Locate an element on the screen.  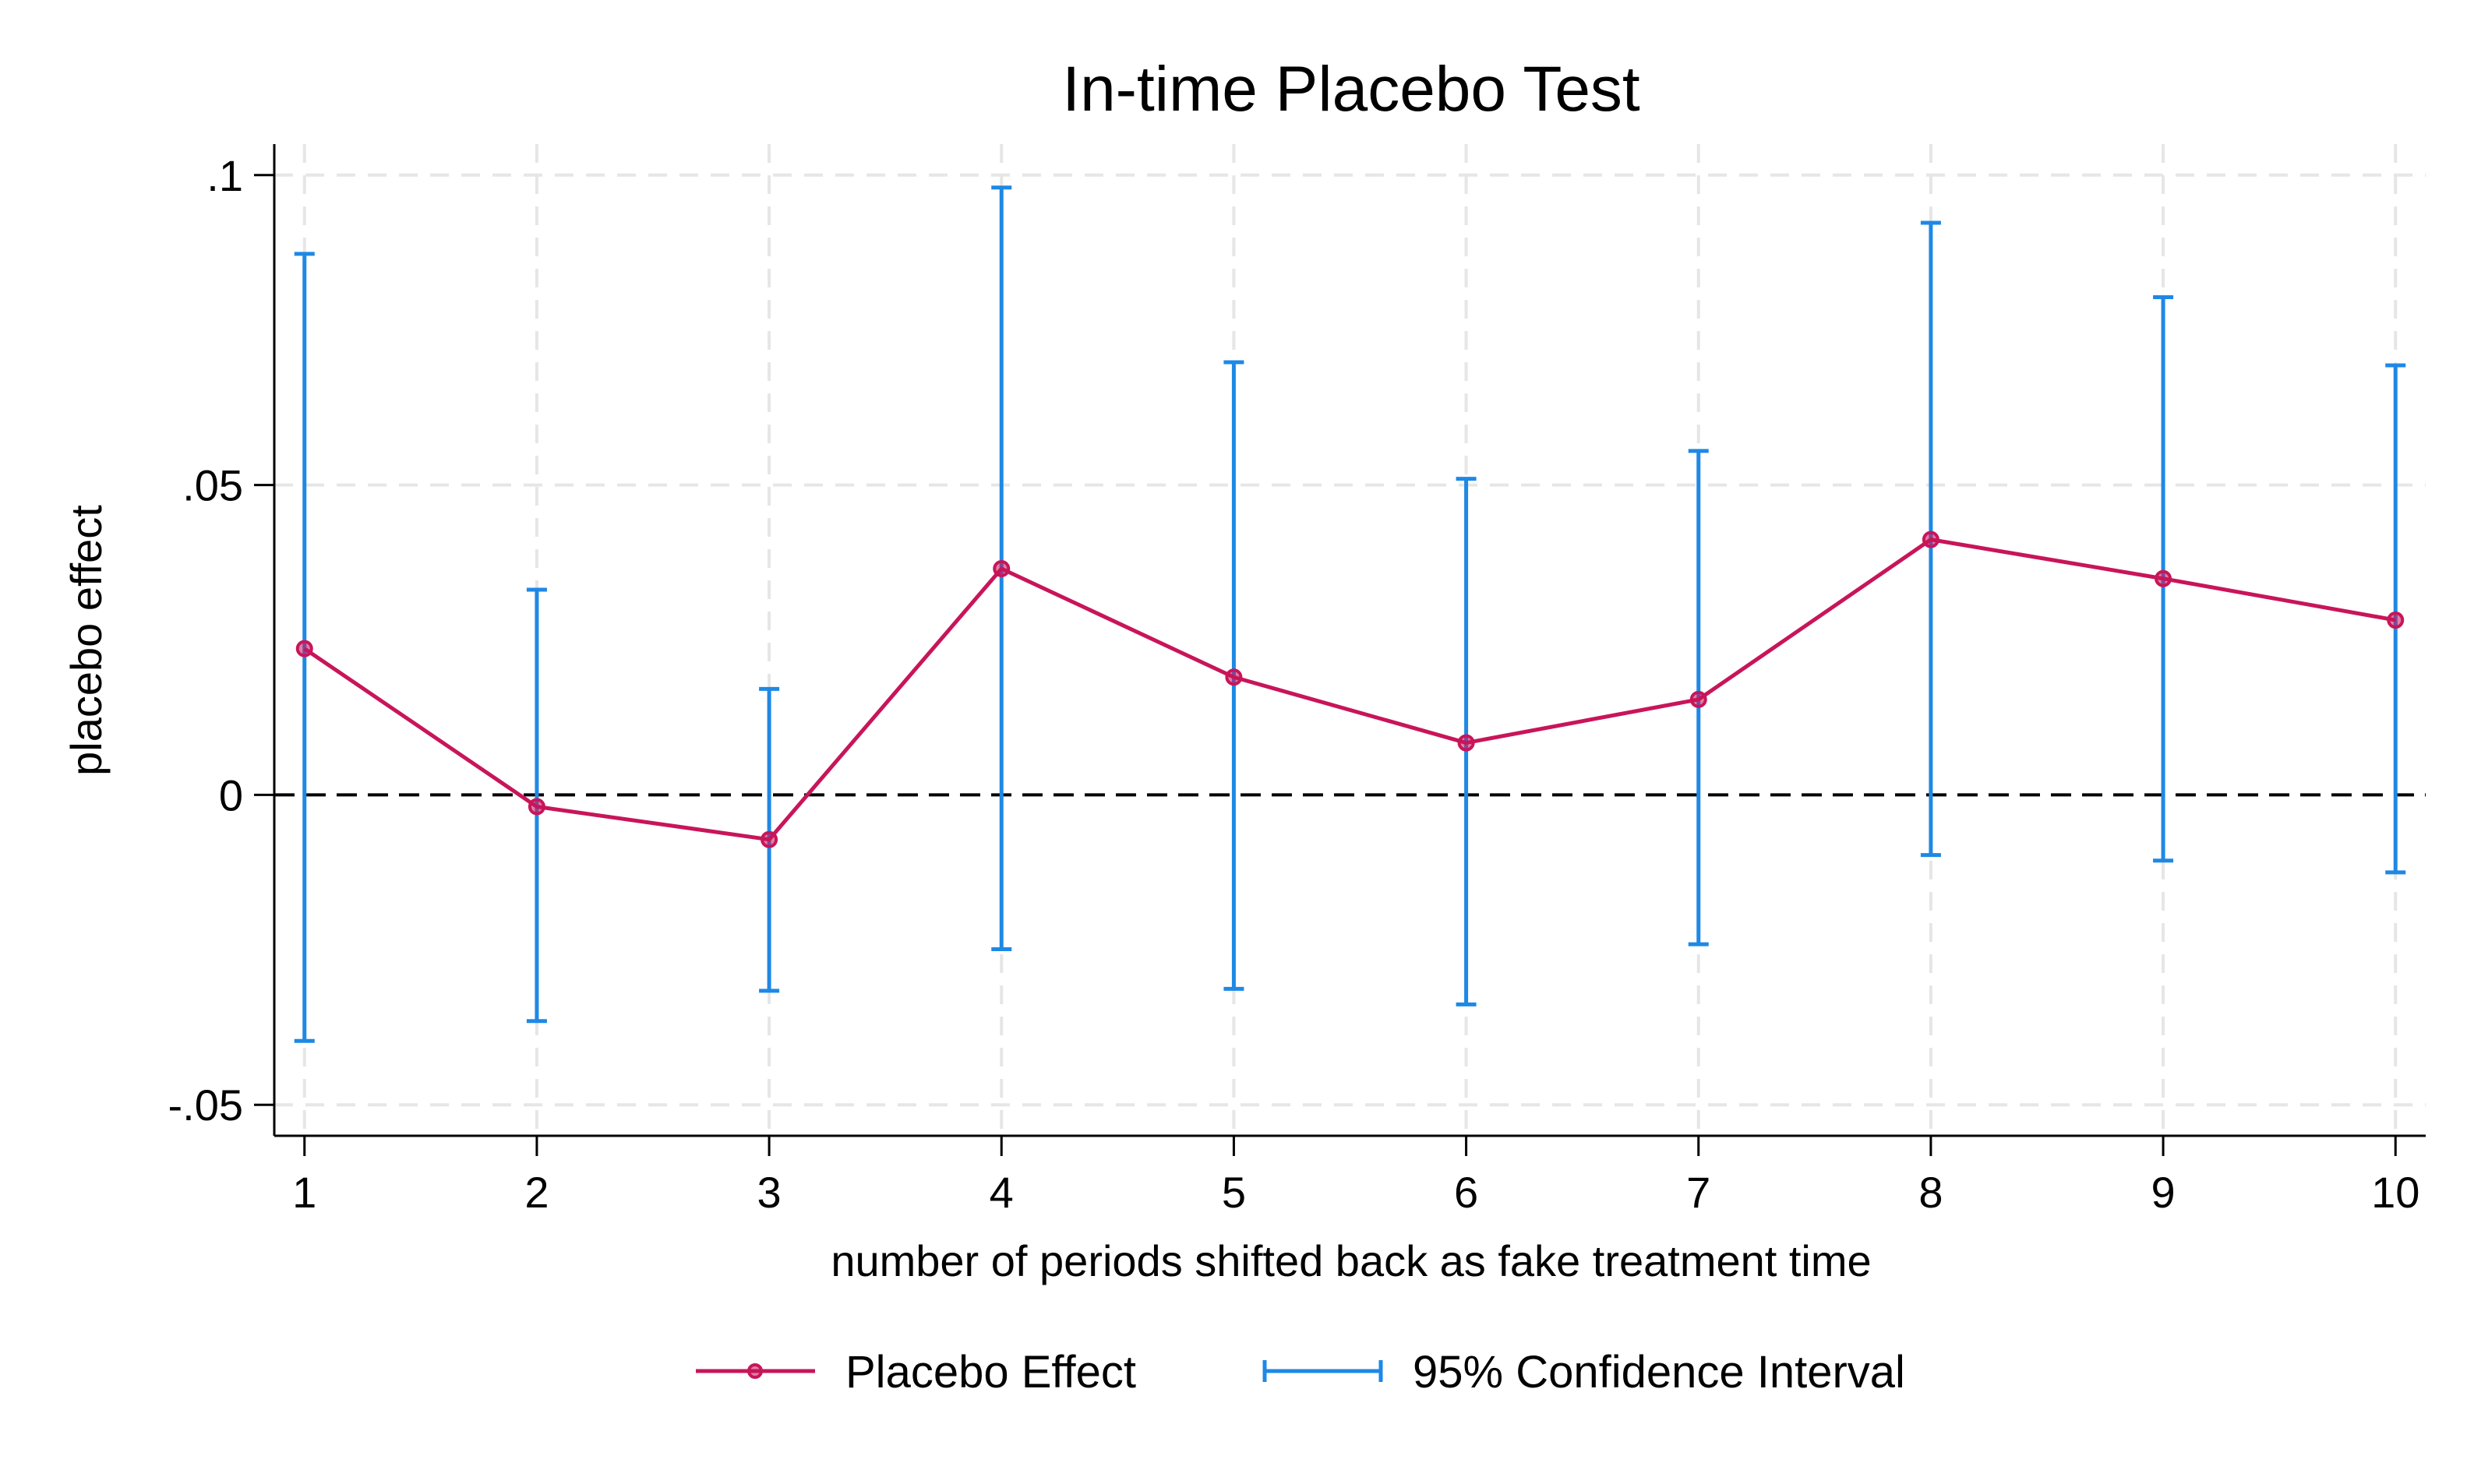
x-tick-label-10: 10 is located at coordinates (2395, 1192).